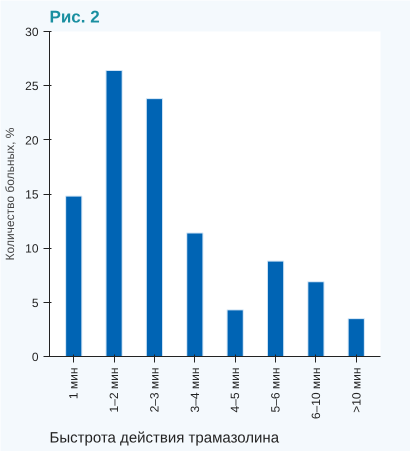 This screenshot has height=451, width=410. I want to click on x-tick-label: 2–3 мин, so click(154, 390).